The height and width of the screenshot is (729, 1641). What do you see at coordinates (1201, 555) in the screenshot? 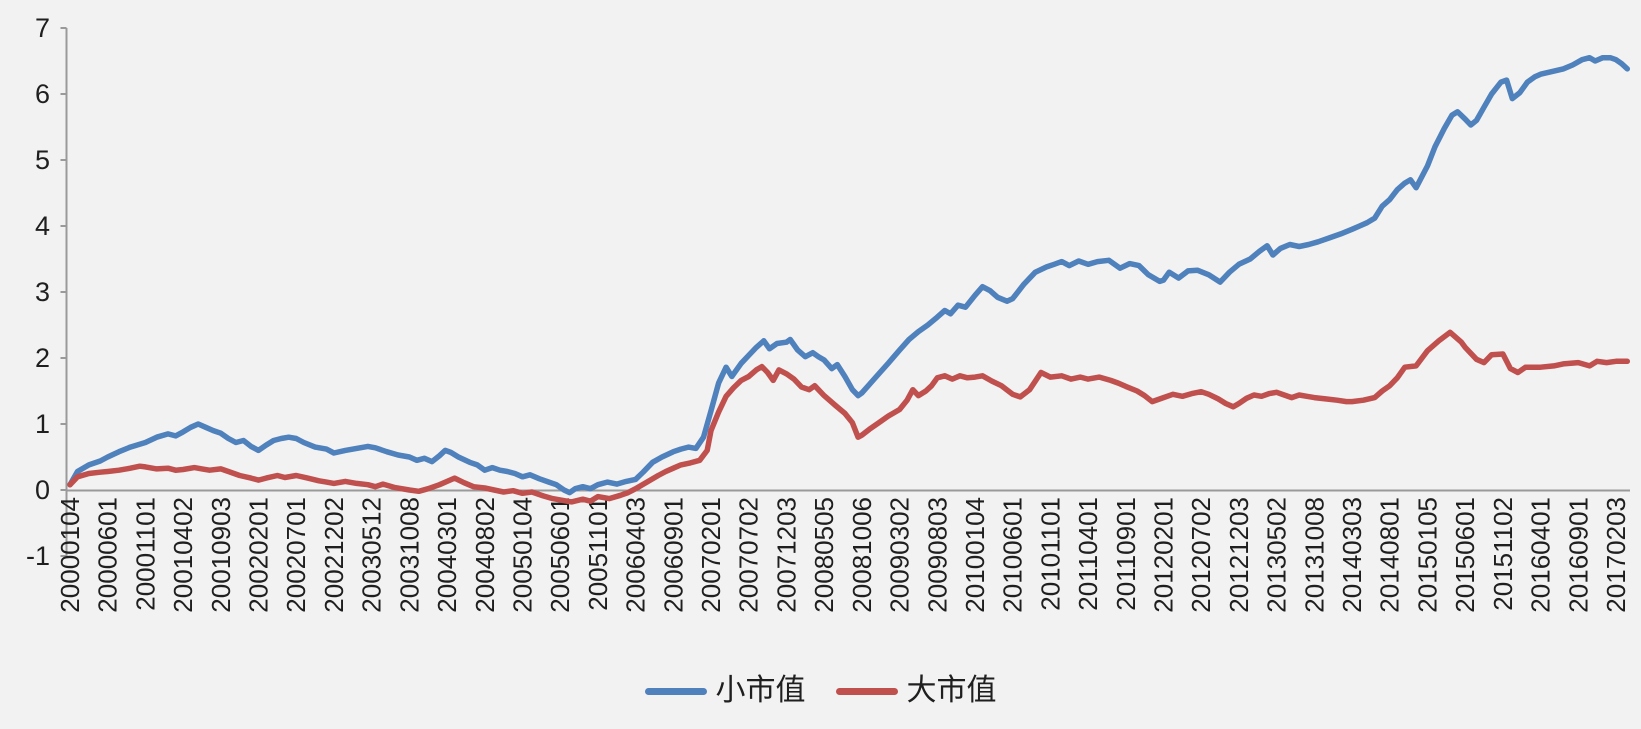
I see `x-tick-label: 20120702` at bounding box center [1201, 555].